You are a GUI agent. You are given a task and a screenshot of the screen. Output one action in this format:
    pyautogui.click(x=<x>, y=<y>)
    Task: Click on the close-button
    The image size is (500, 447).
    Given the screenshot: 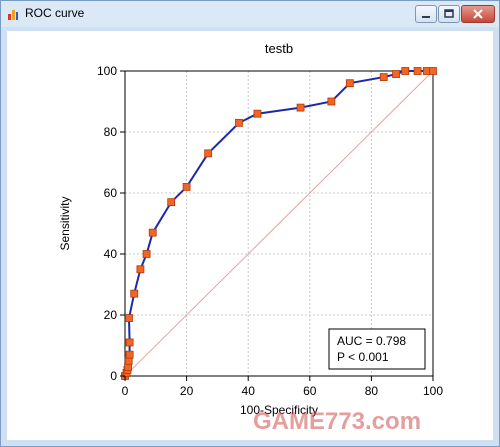 What is the action you would take?
    pyautogui.click(x=478, y=14)
    